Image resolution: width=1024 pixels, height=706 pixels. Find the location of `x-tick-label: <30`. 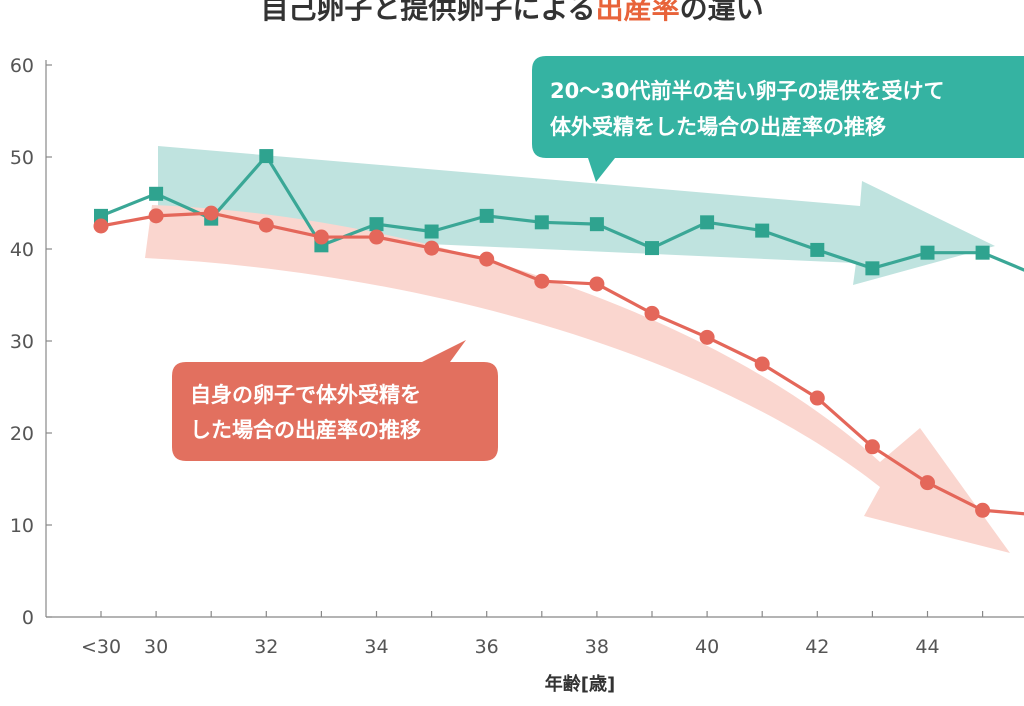

x-tick-label: <30 is located at coordinates (101, 647).